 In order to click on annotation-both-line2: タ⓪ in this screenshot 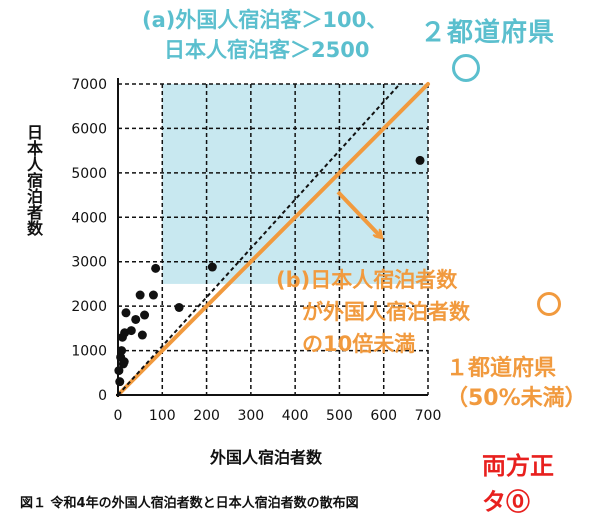, I will do `click(506, 502)`.